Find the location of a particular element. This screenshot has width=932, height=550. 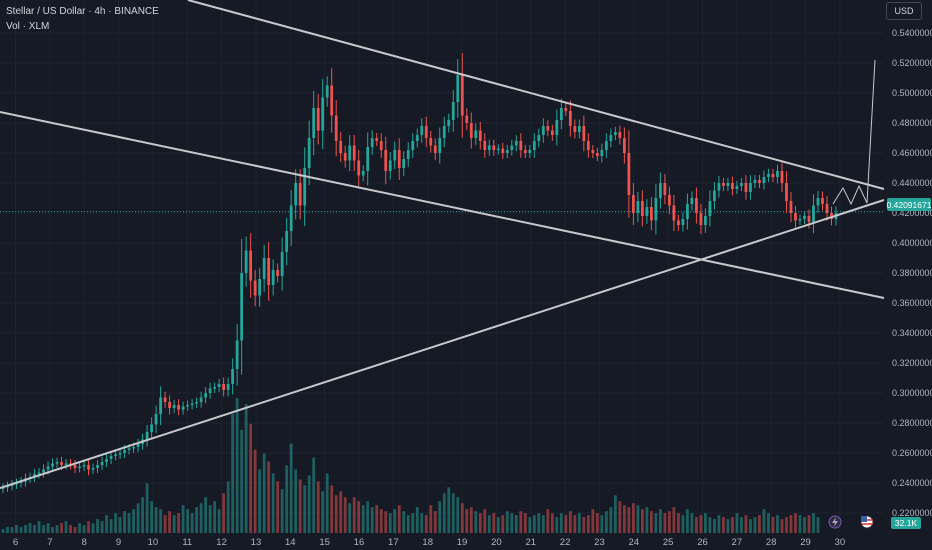

price-tick-label: 0.44000000 is located at coordinates (912, 183).